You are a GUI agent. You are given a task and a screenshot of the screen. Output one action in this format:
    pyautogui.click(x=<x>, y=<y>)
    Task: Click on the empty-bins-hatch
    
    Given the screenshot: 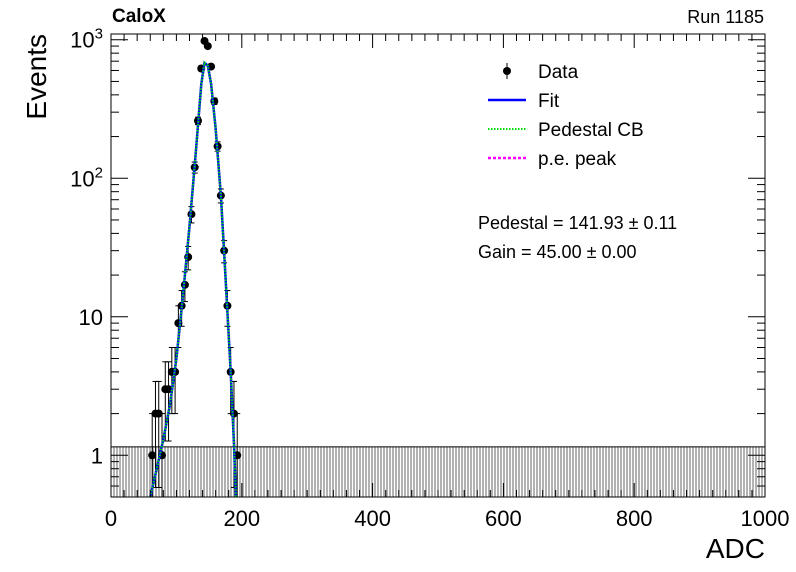 What is the action you would take?
    pyautogui.click(x=438, y=471)
    